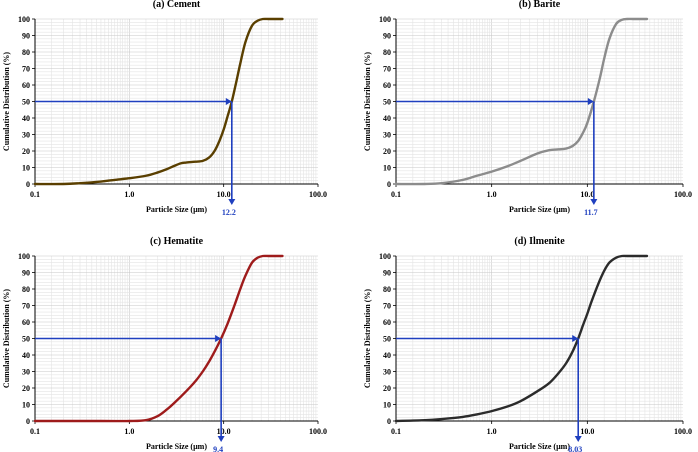 This screenshot has height=452, width=698. I want to click on d50-marker: 8.03, so click(489, 393).